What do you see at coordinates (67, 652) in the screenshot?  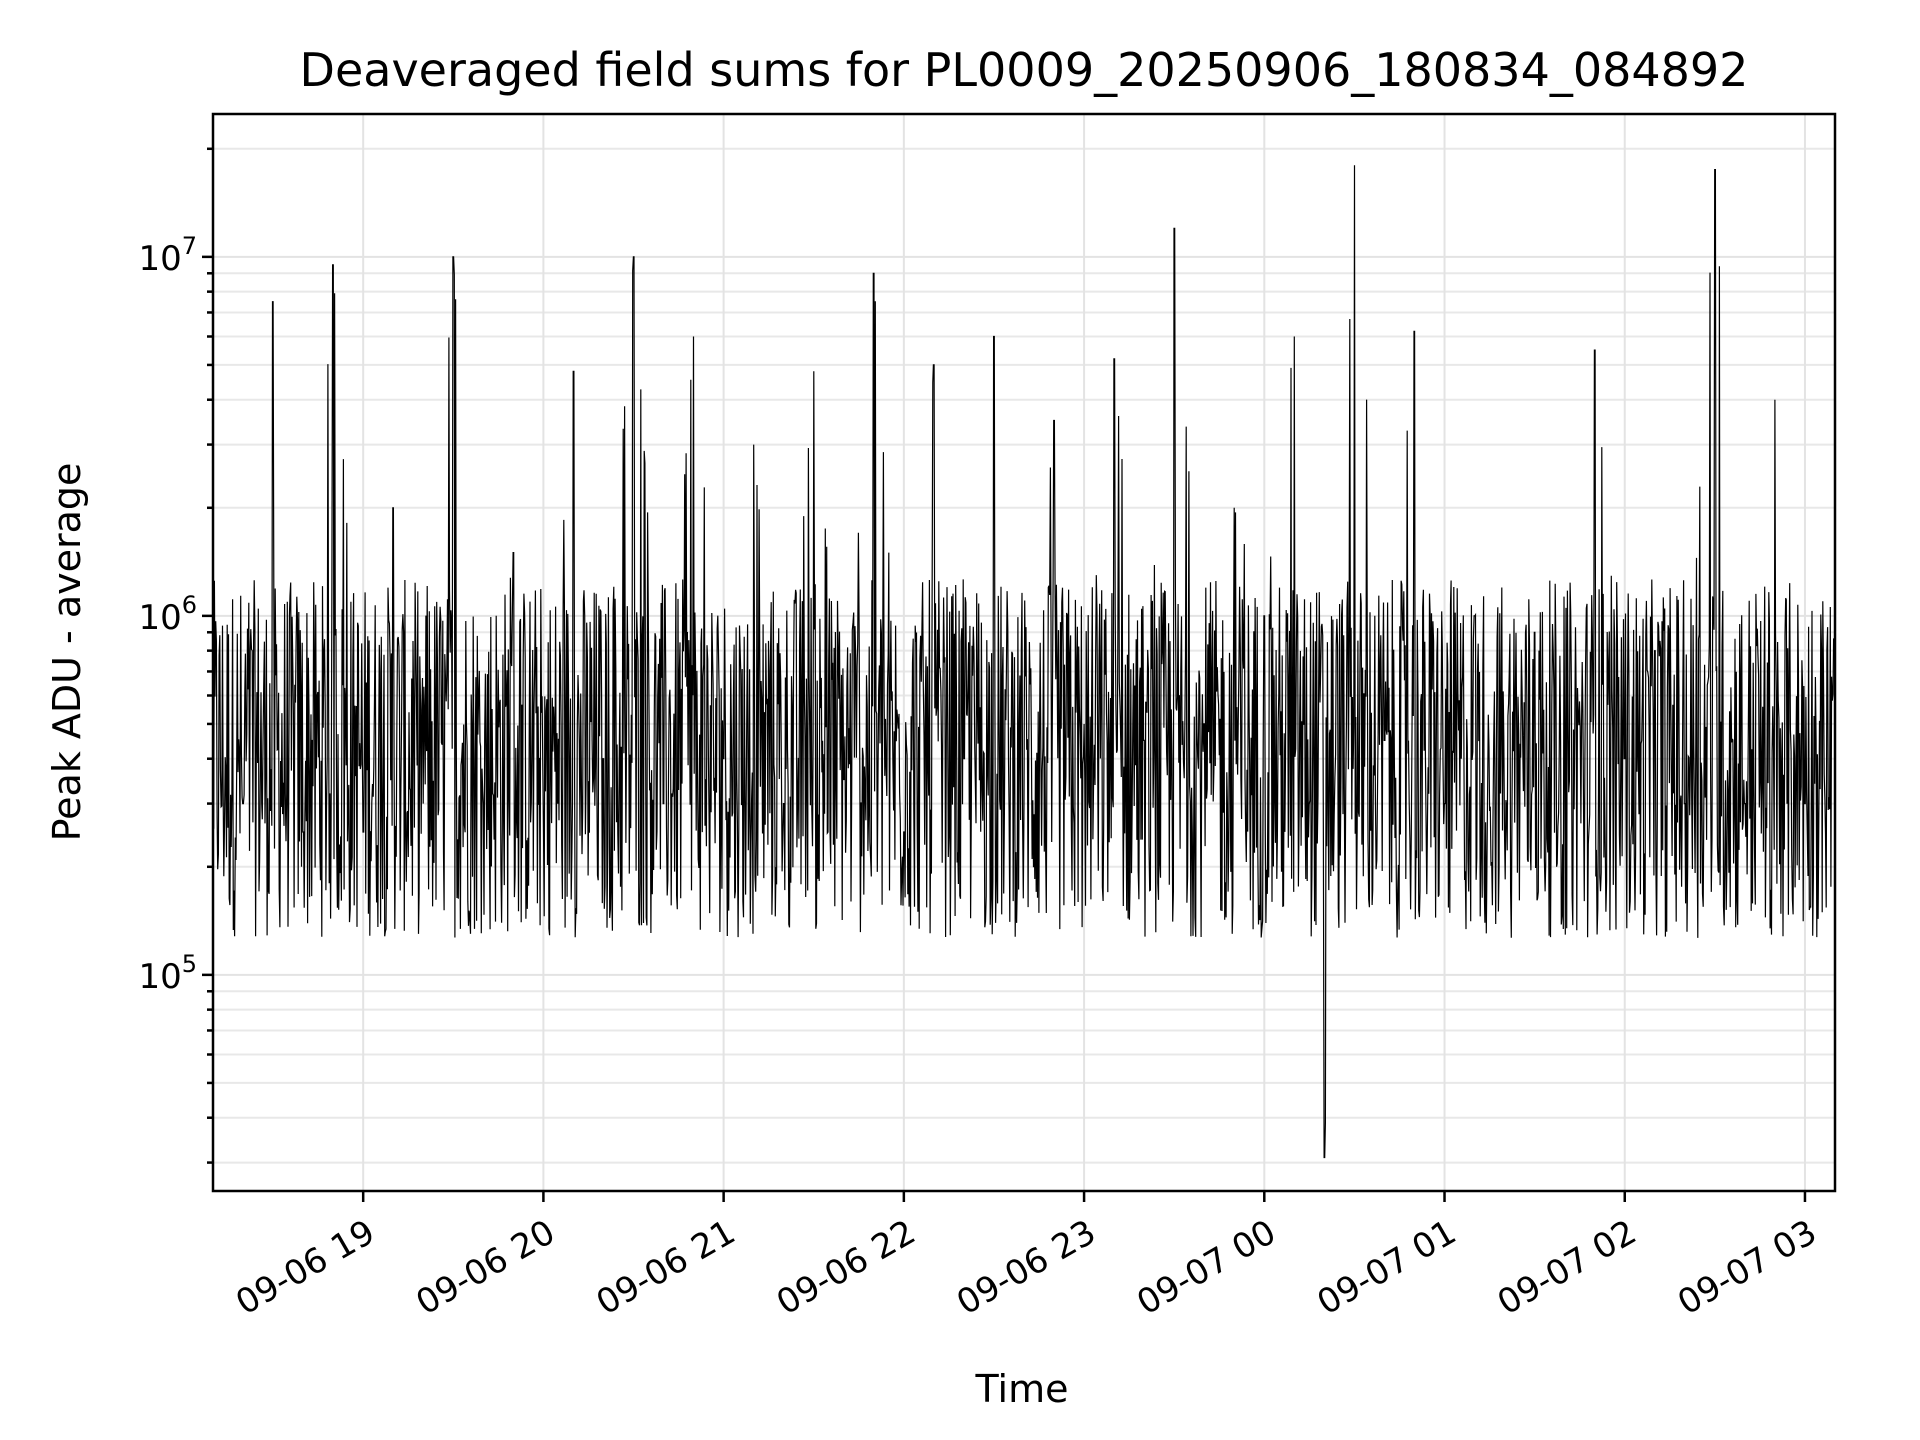 I see `y-axis-label: Peak ADU - average` at bounding box center [67, 652].